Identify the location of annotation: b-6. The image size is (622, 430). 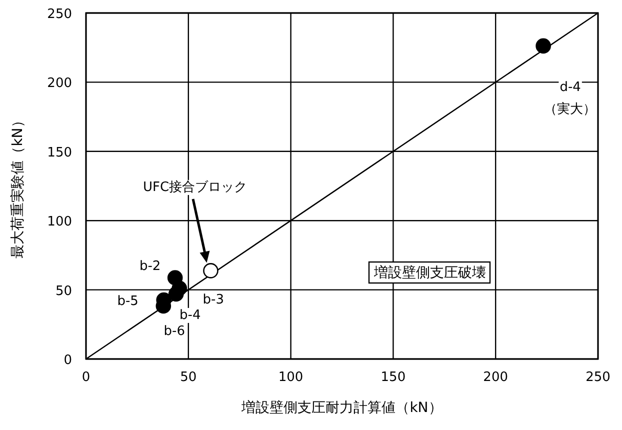
(175, 331).